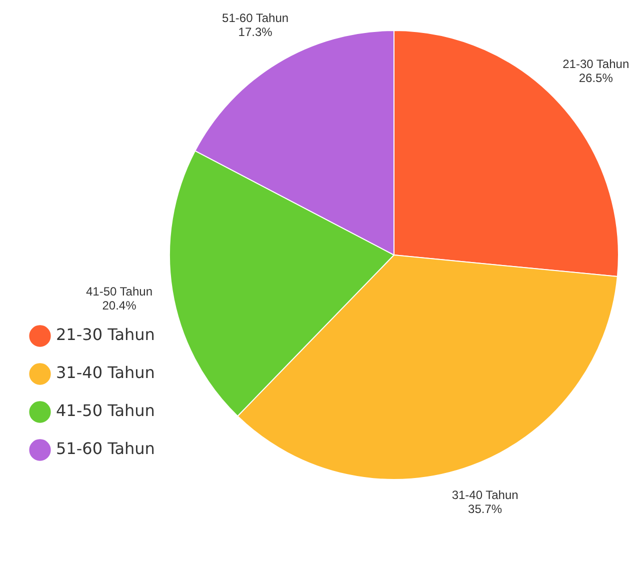  I want to click on slice-label: 21-30 Tahun, so click(596, 63).